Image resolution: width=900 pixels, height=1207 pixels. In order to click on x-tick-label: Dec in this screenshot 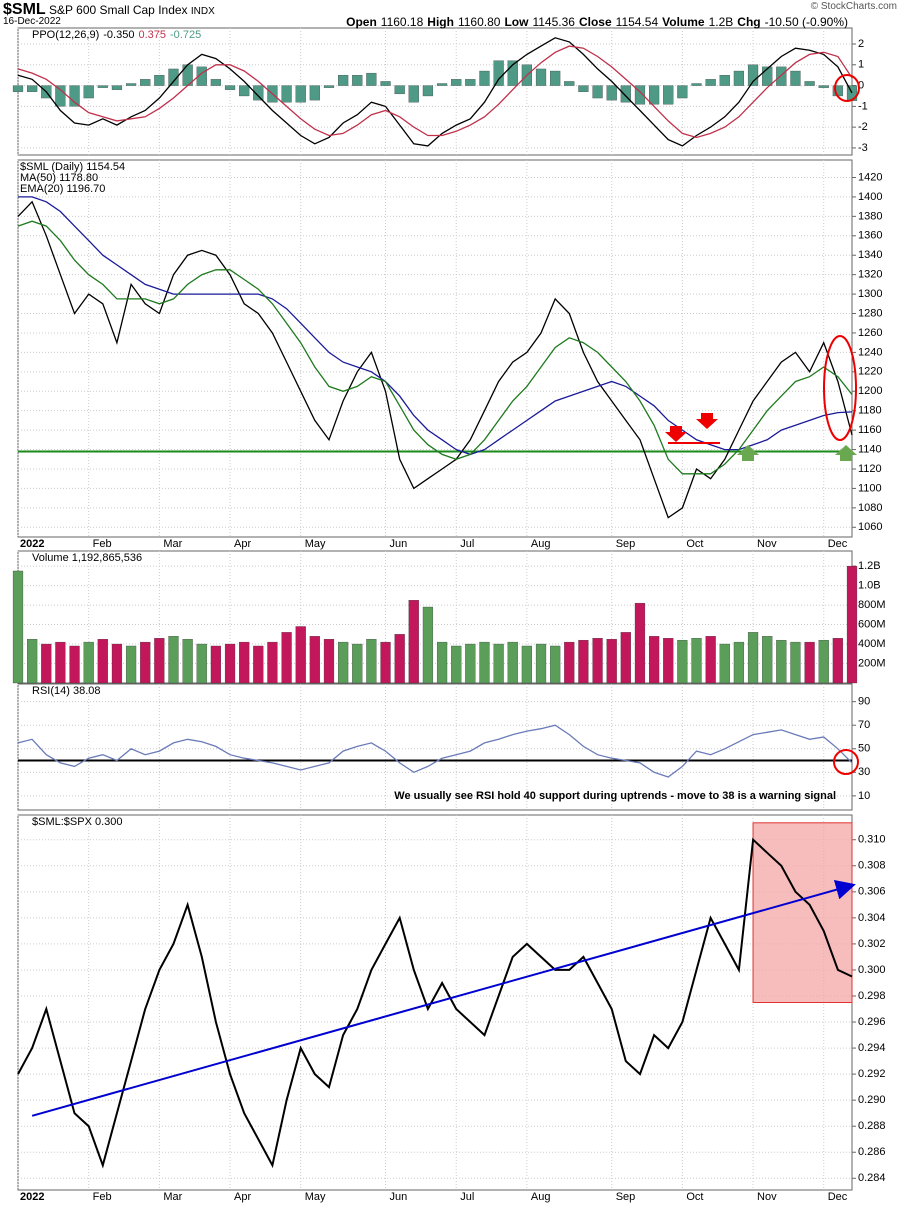, I will do `click(838, 1197)`.